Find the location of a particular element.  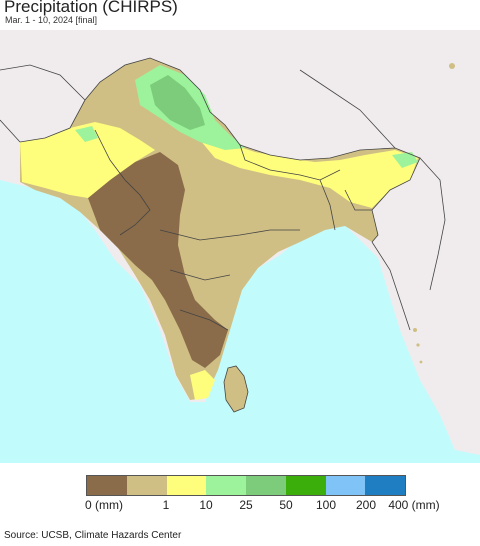

page-title: Precipitation (CHIRPS) is located at coordinates (91, 8).